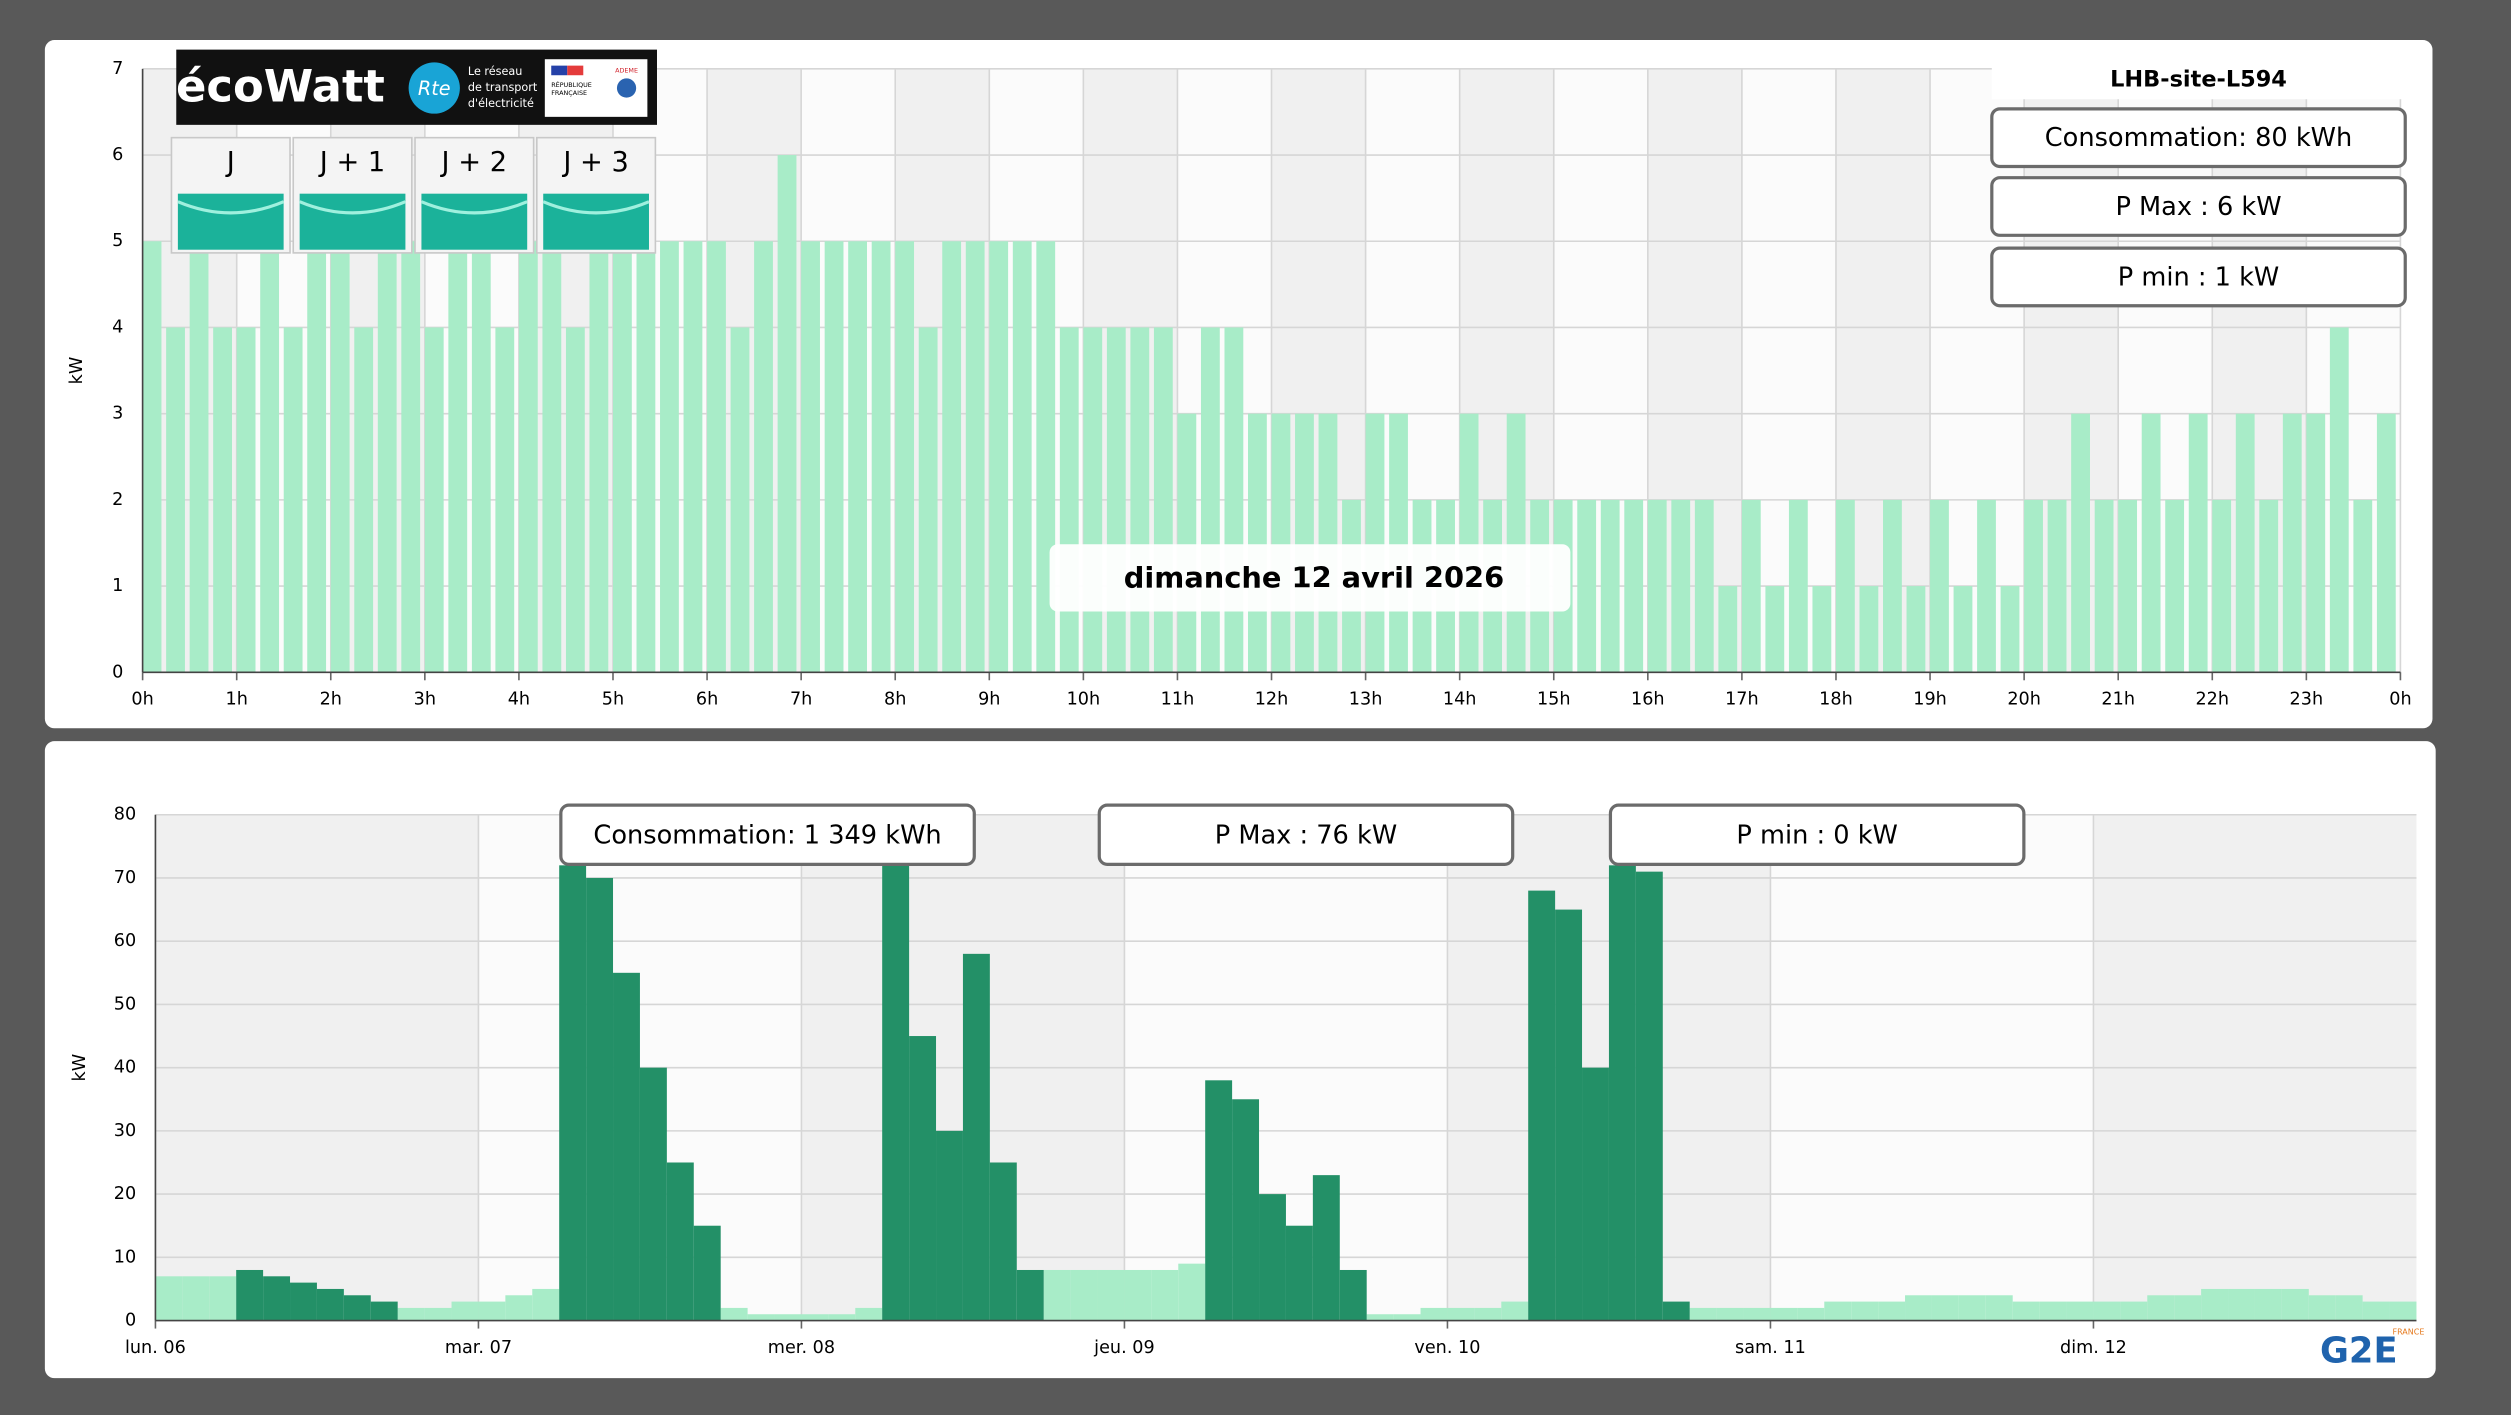  What do you see at coordinates (80, 1068) in the screenshot?
I see `y-axis-label: kW` at bounding box center [80, 1068].